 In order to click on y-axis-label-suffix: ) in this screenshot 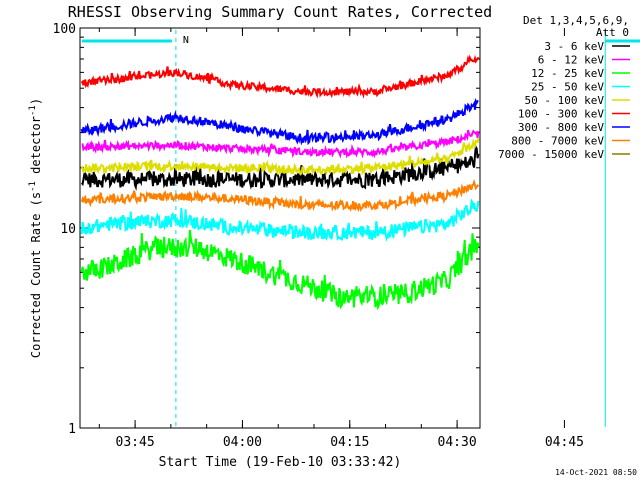, I will do `click(36, 101)`.